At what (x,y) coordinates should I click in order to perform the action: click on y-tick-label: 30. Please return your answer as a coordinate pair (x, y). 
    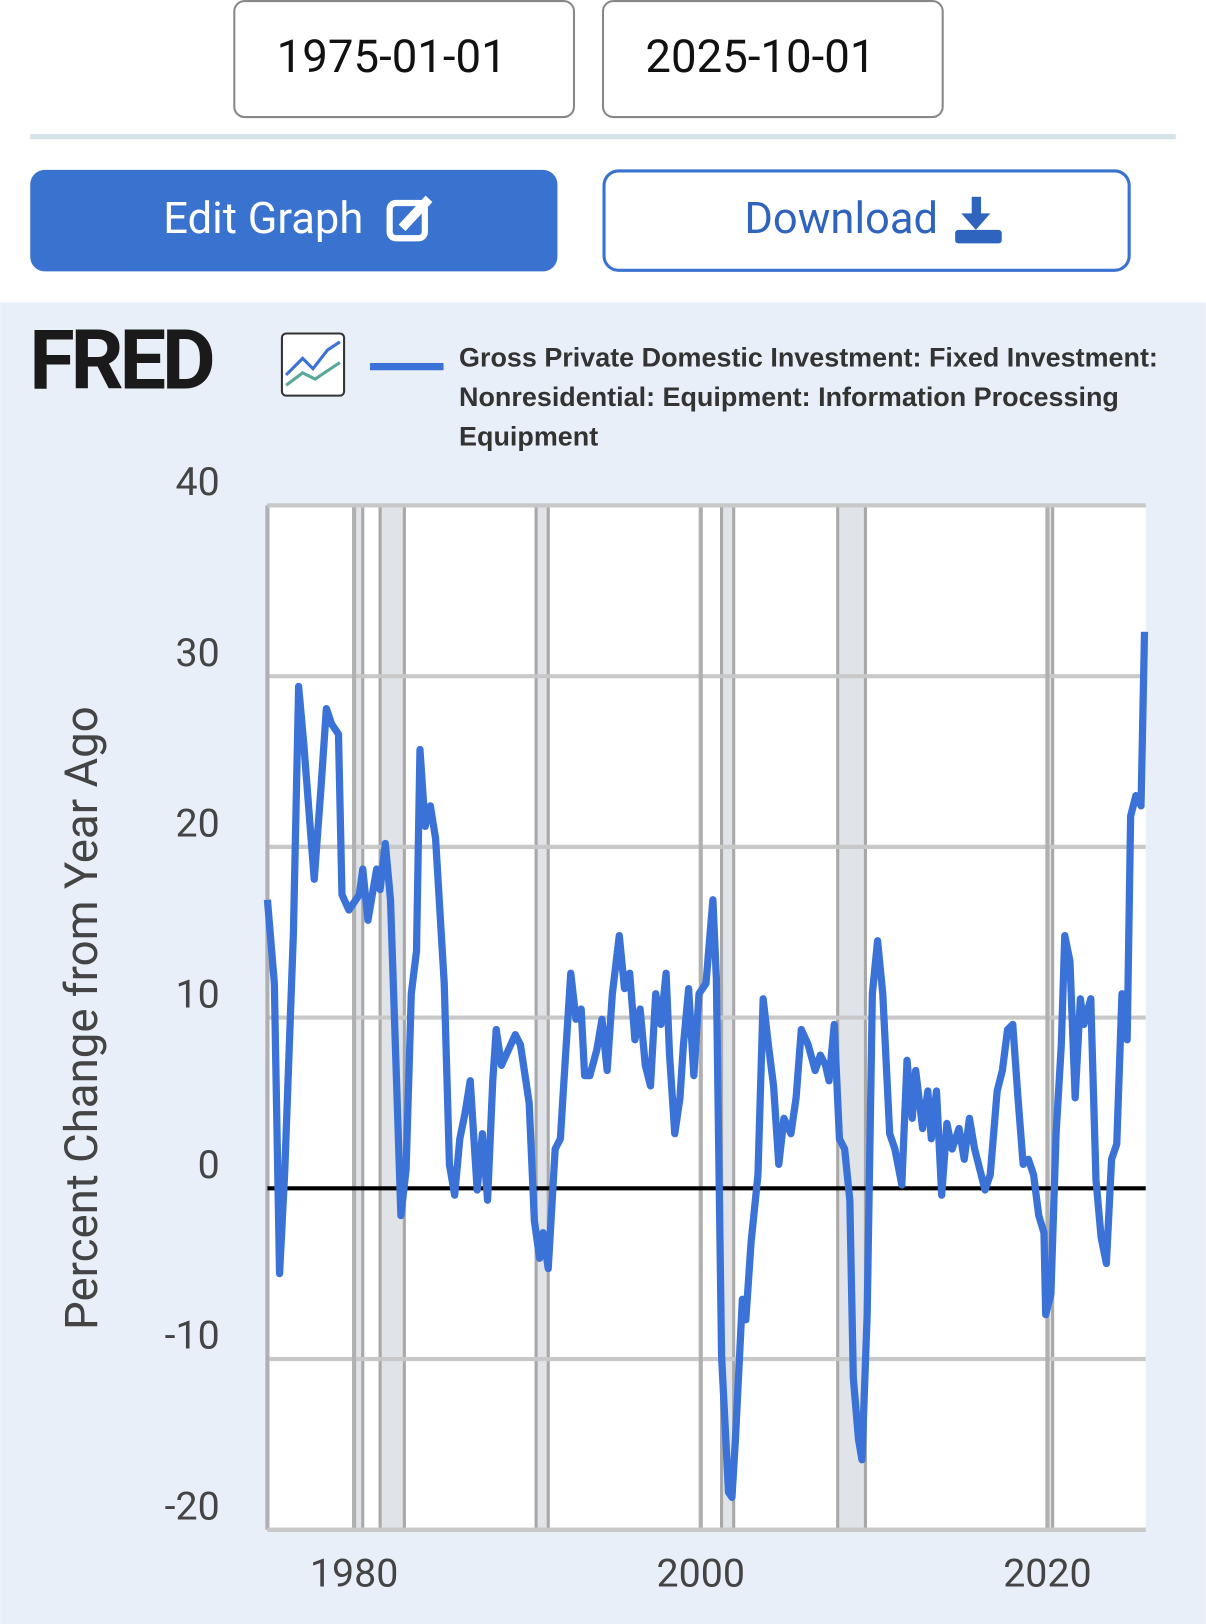
    Looking at the image, I should click on (198, 652).